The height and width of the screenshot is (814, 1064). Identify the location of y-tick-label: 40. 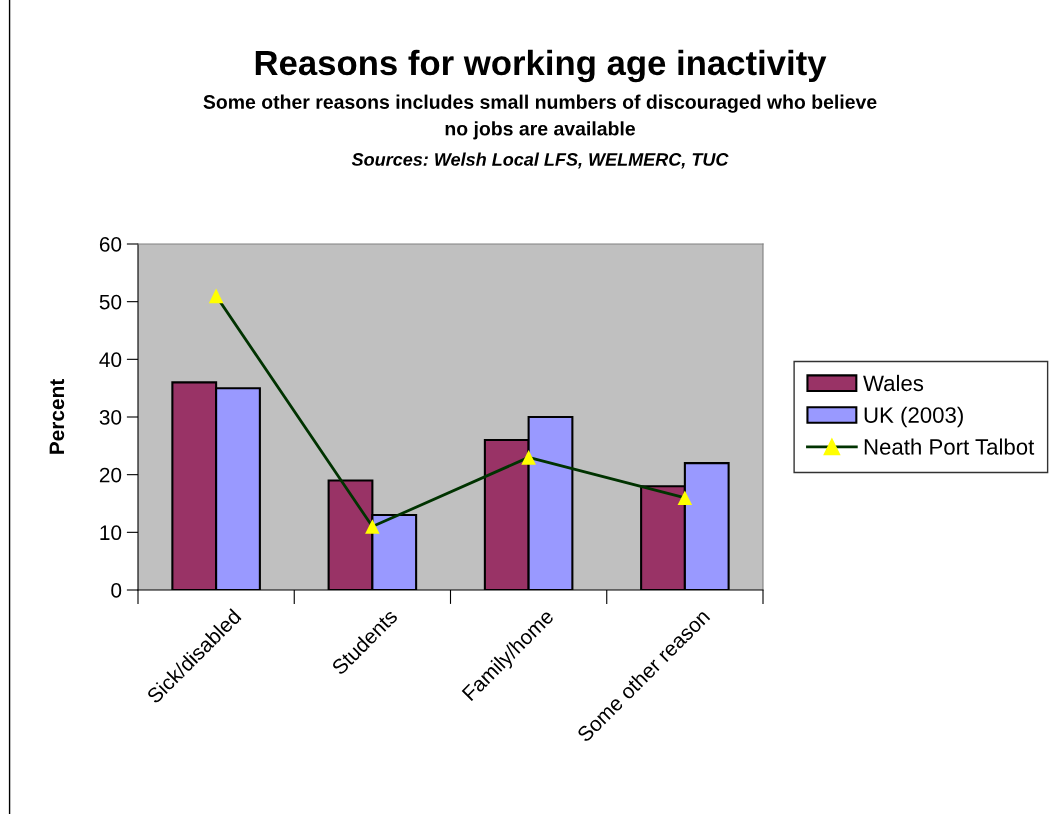
(110, 360).